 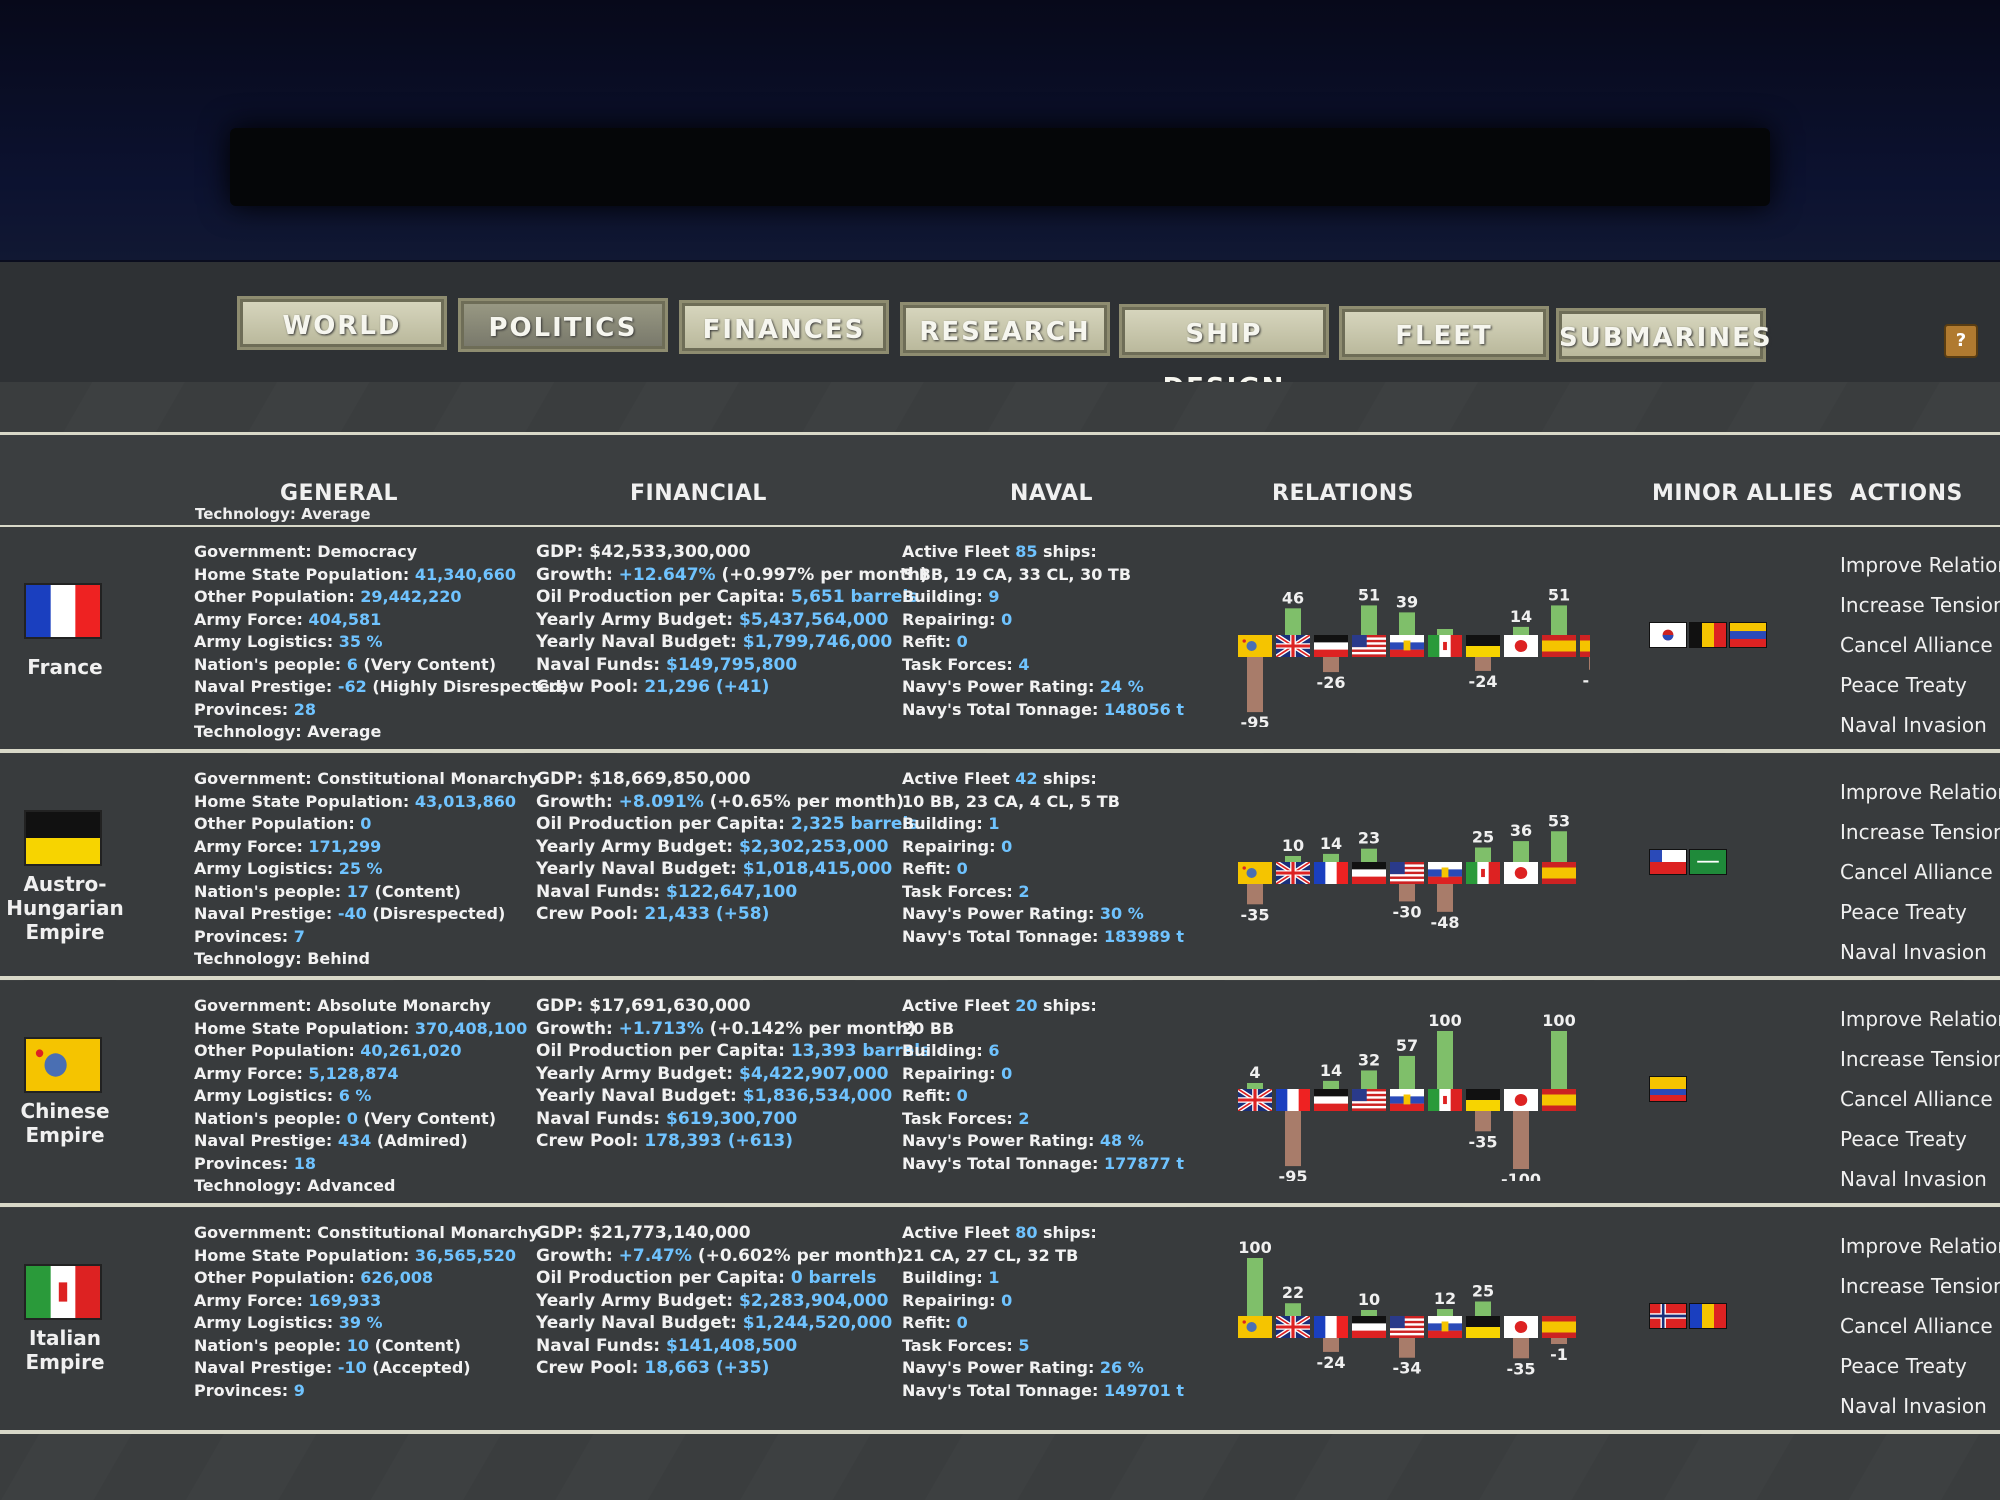 I want to click on line-value: 85, so click(x=1026, y=551).